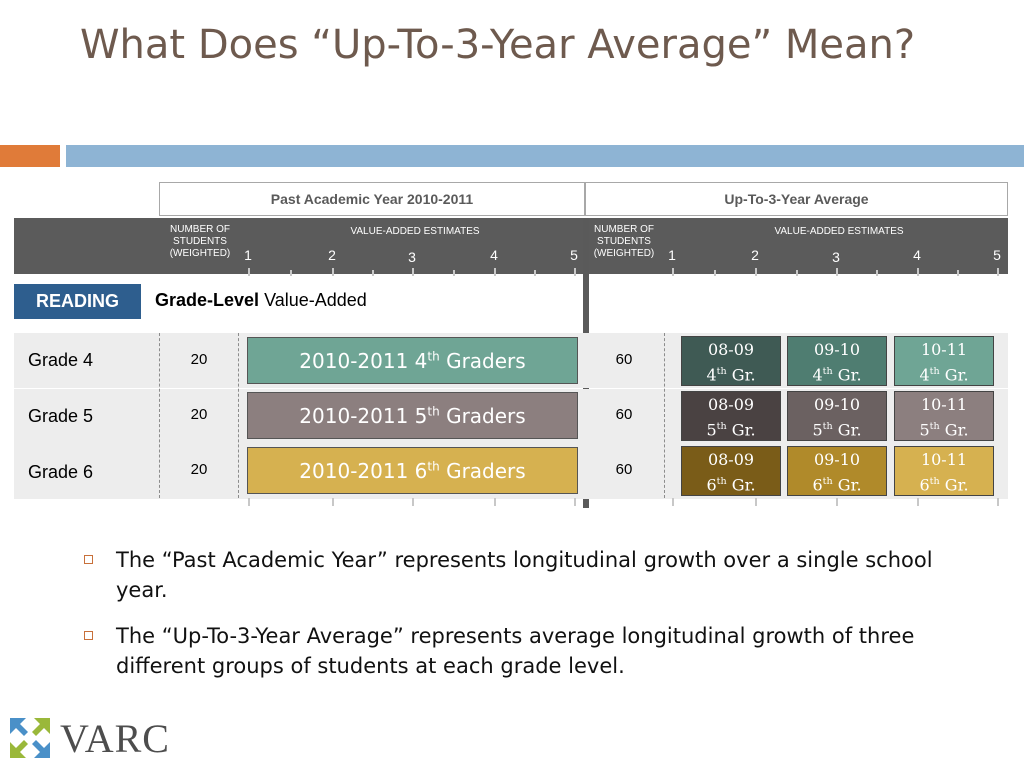 The height and width of the screenshot is (768, 1024). What do you see at coordinates (498, 45) in the screenshot?
I see `slide-title: What Does “Up-To-3-Year Average” Mean?` at bounding box center [498, 45].